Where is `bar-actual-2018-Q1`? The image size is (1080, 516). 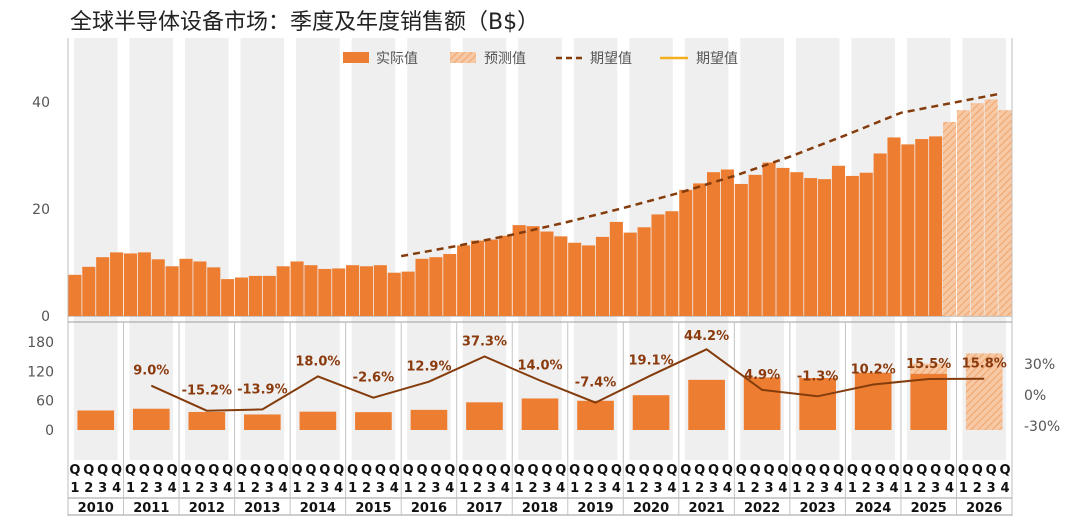
bar-actual-2018-Q1 is located at coordinates (519, 270).